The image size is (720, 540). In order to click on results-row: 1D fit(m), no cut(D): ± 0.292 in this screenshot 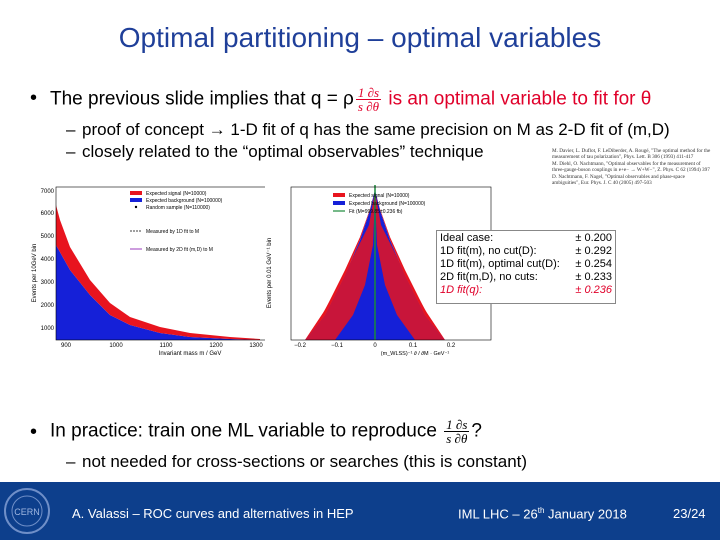, I will do `click(526, 251)`.